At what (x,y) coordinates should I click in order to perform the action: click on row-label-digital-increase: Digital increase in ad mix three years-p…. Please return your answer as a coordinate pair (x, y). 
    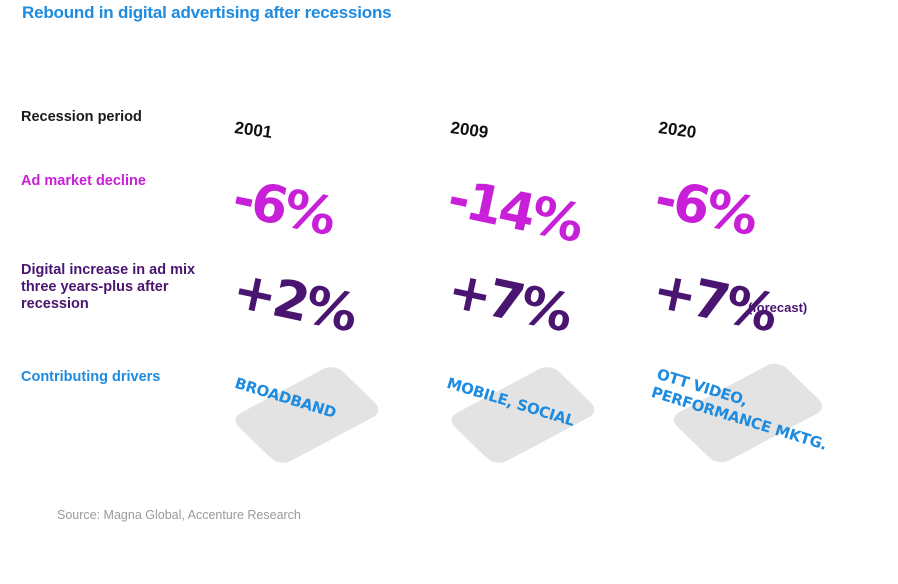
    Looking at the image, I should click on (108, 287).